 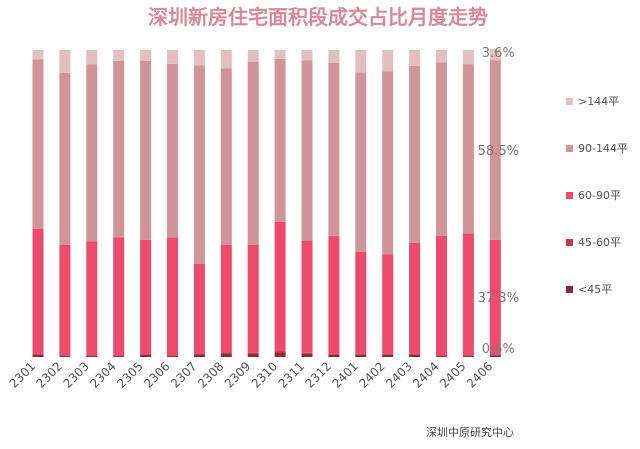 I want to click on x-tick-2303: 2303, so click(x=75, y=374).